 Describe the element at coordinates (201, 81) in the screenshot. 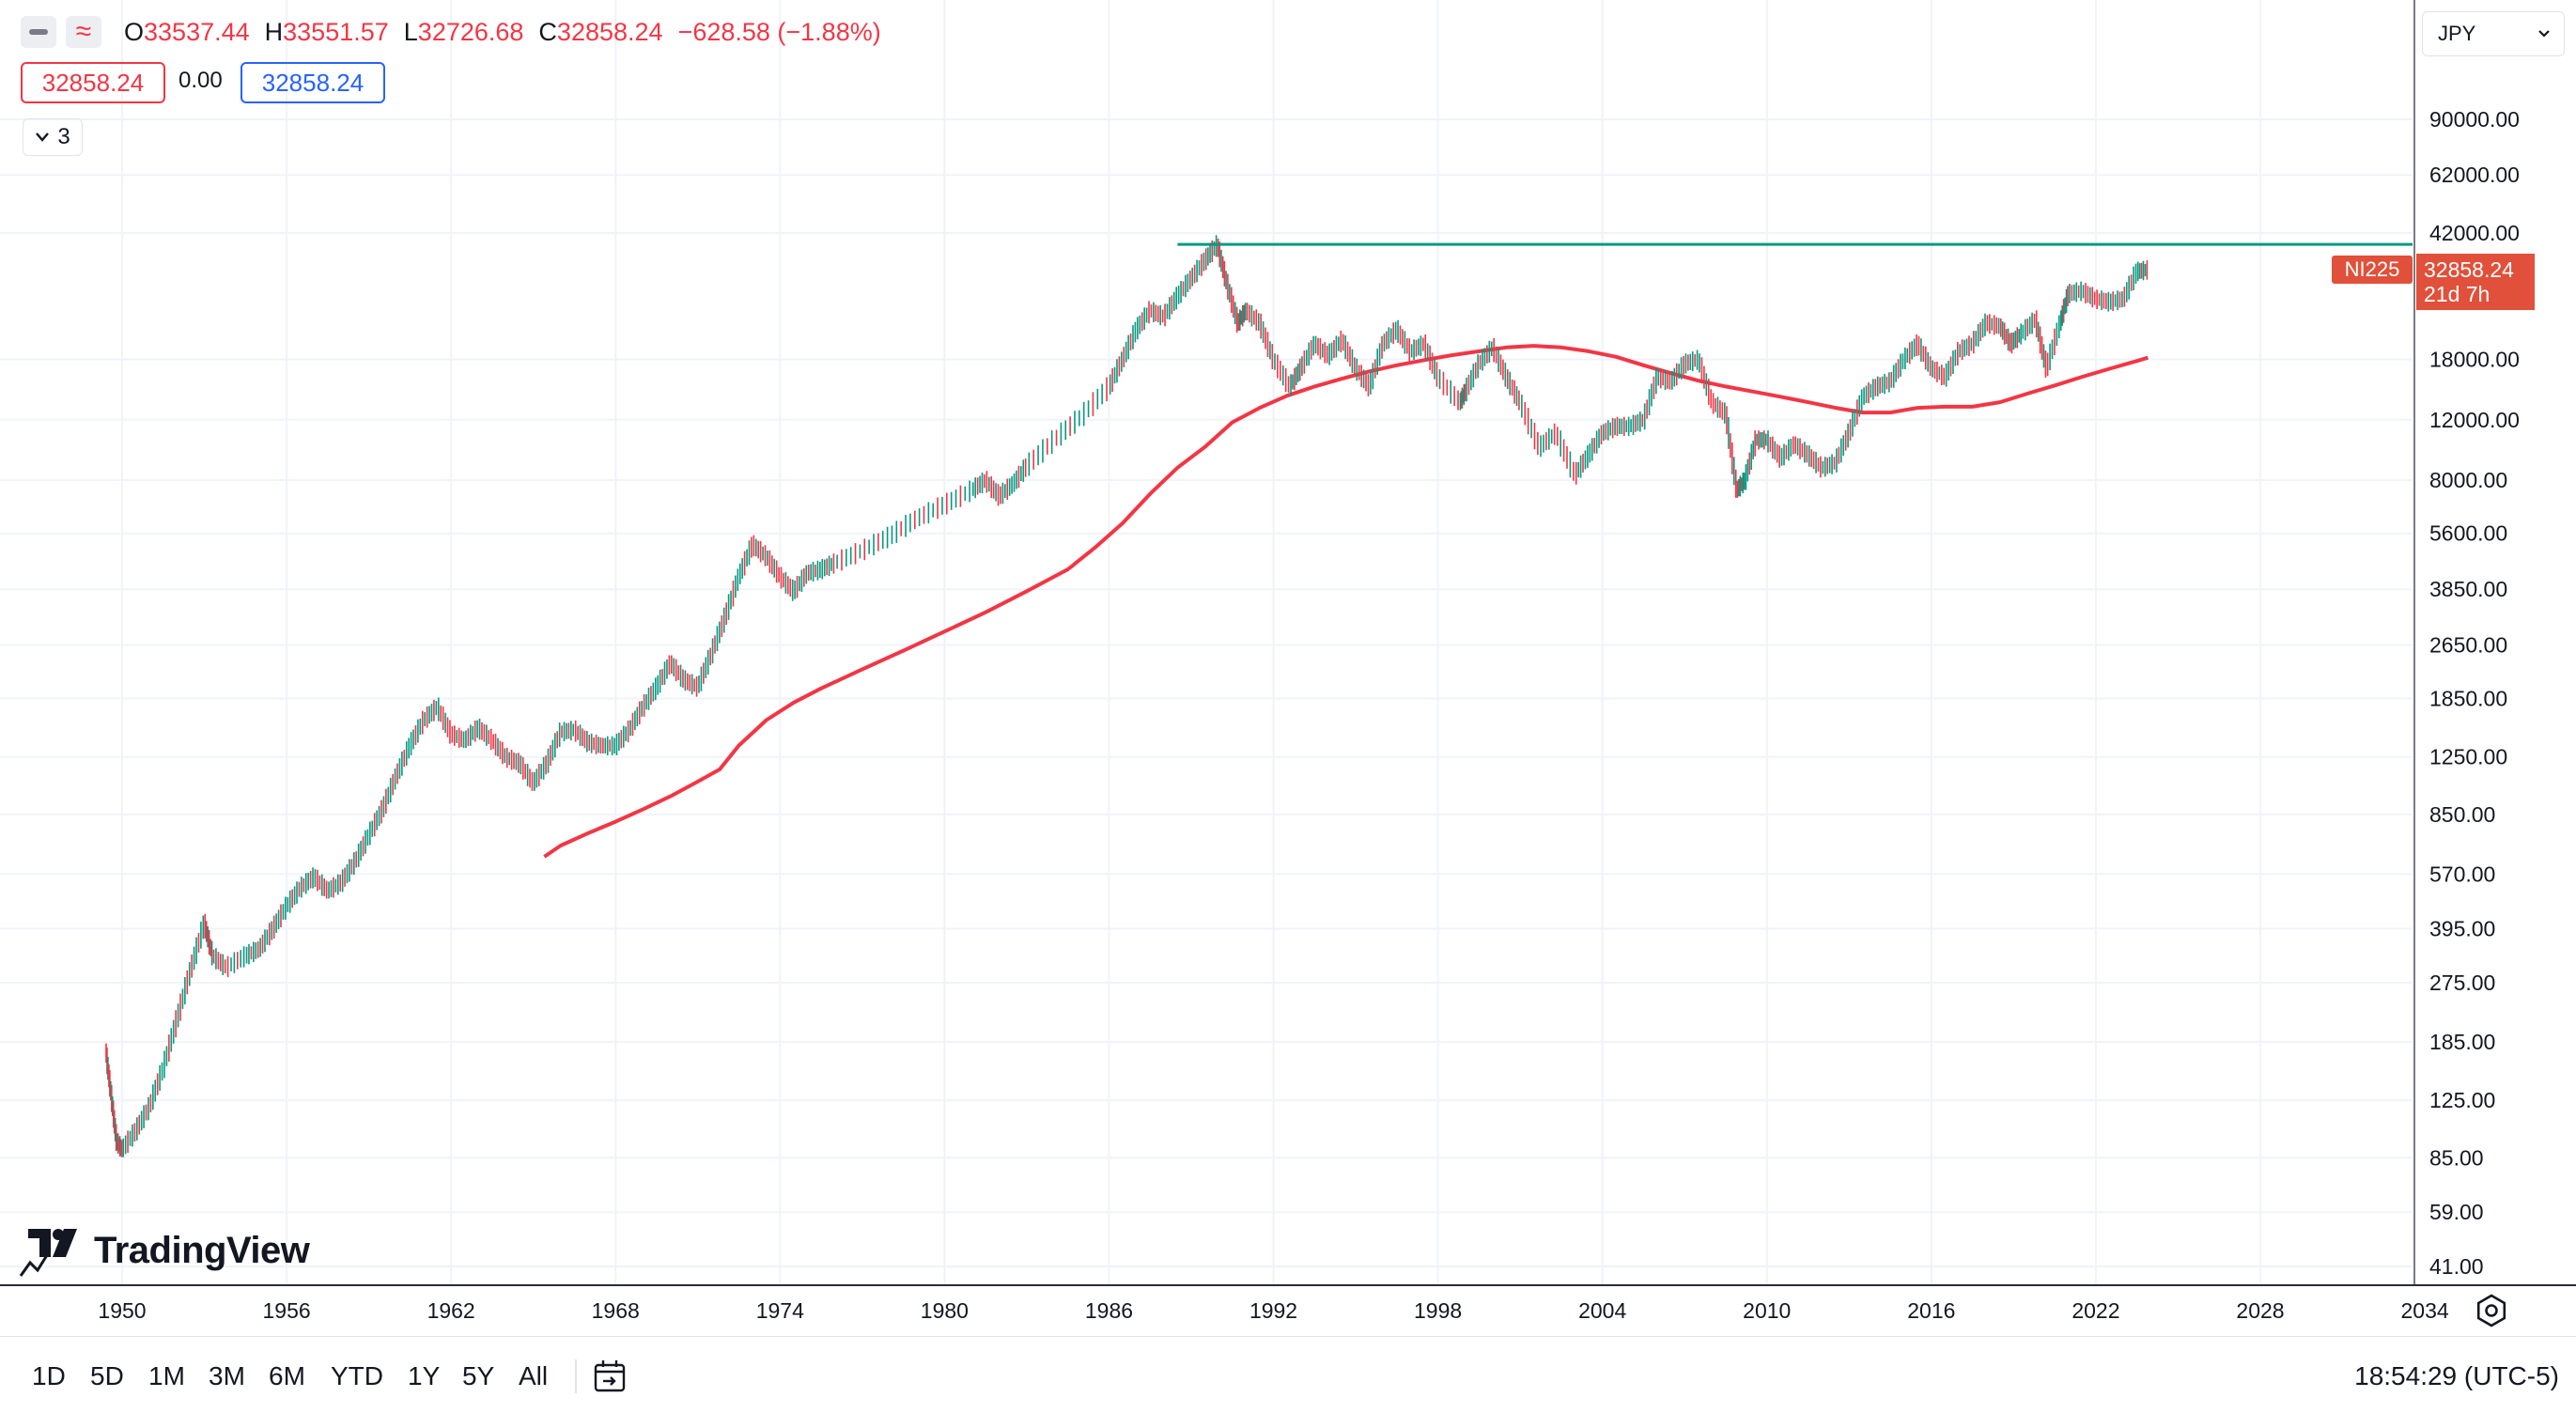

I see `spread-value: 0.00` at that location.